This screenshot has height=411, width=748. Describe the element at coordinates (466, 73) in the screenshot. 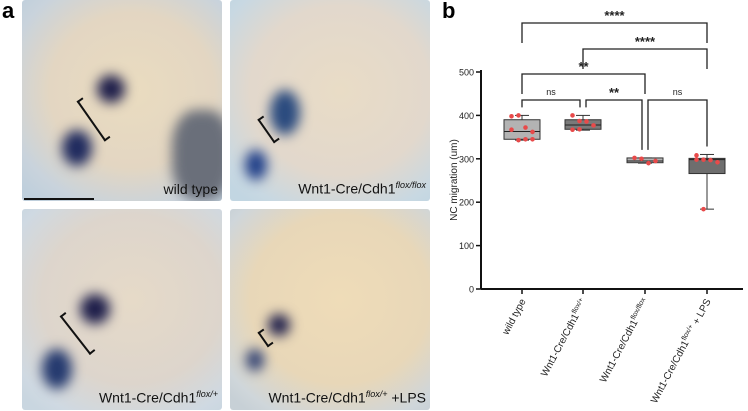

I see `y-tick-label: 500` at that location.